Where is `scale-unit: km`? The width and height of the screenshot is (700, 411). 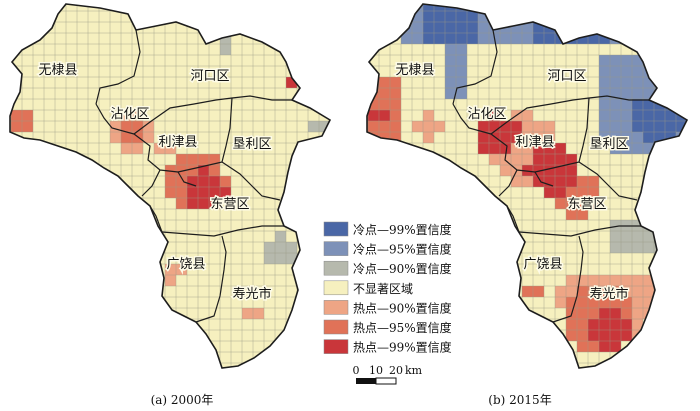
scale-unit: km is located at coordinates (414, 370).